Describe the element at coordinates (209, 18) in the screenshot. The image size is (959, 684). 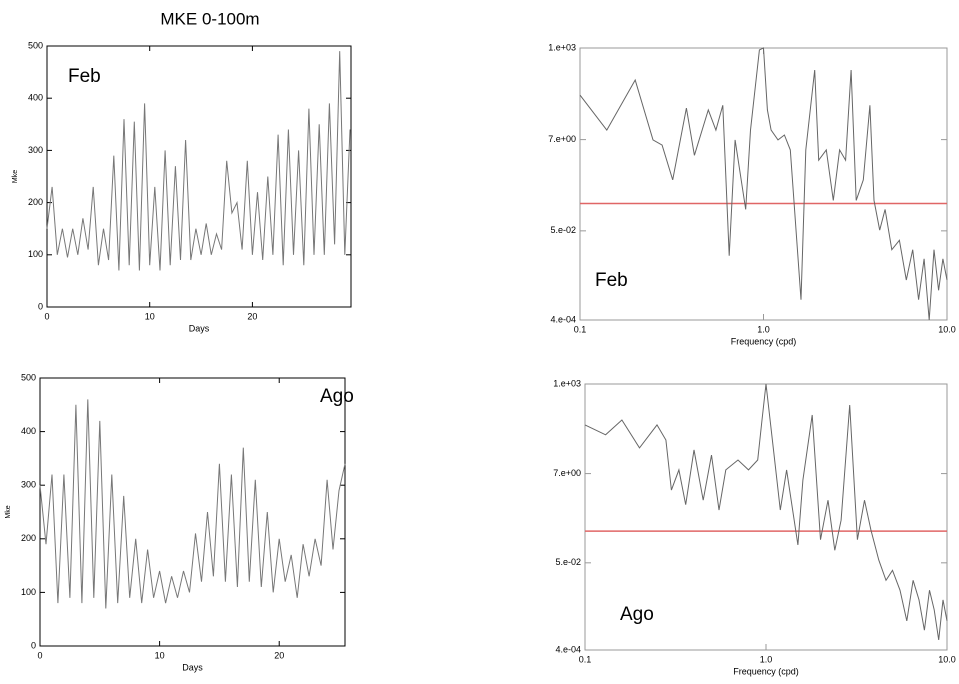
I see `figure-title: MKE 0-100m` at that location.